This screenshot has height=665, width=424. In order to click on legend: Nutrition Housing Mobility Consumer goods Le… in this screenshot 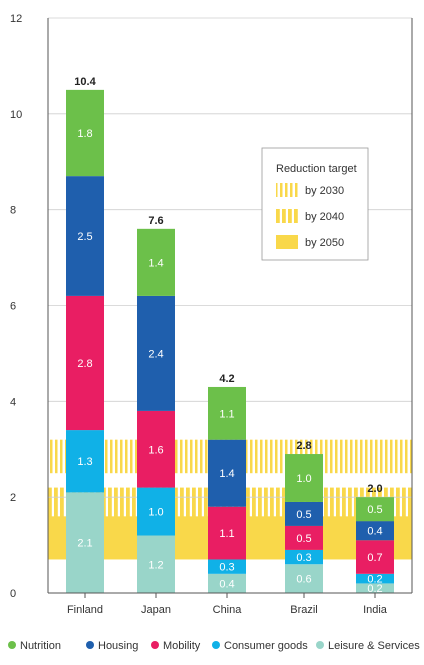, I will do `click(214, 646)`.